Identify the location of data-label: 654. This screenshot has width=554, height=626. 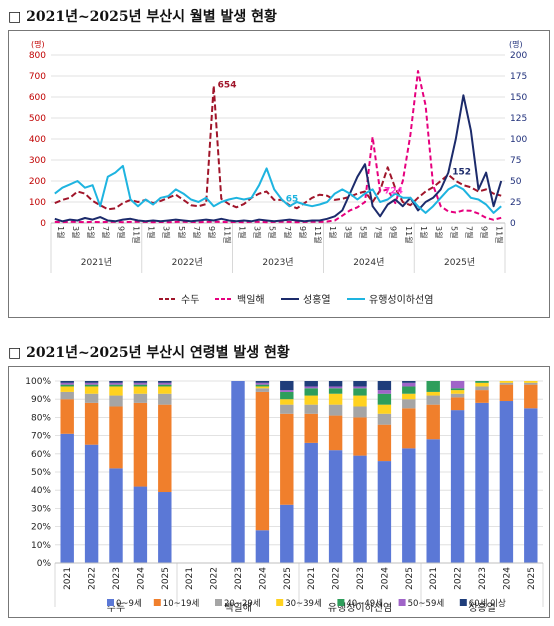
(227, 86).